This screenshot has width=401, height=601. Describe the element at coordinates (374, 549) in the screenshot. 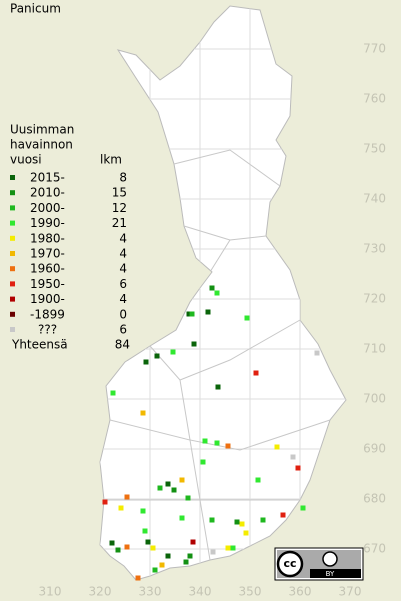

I see `y-tick-label: 670` at that location.